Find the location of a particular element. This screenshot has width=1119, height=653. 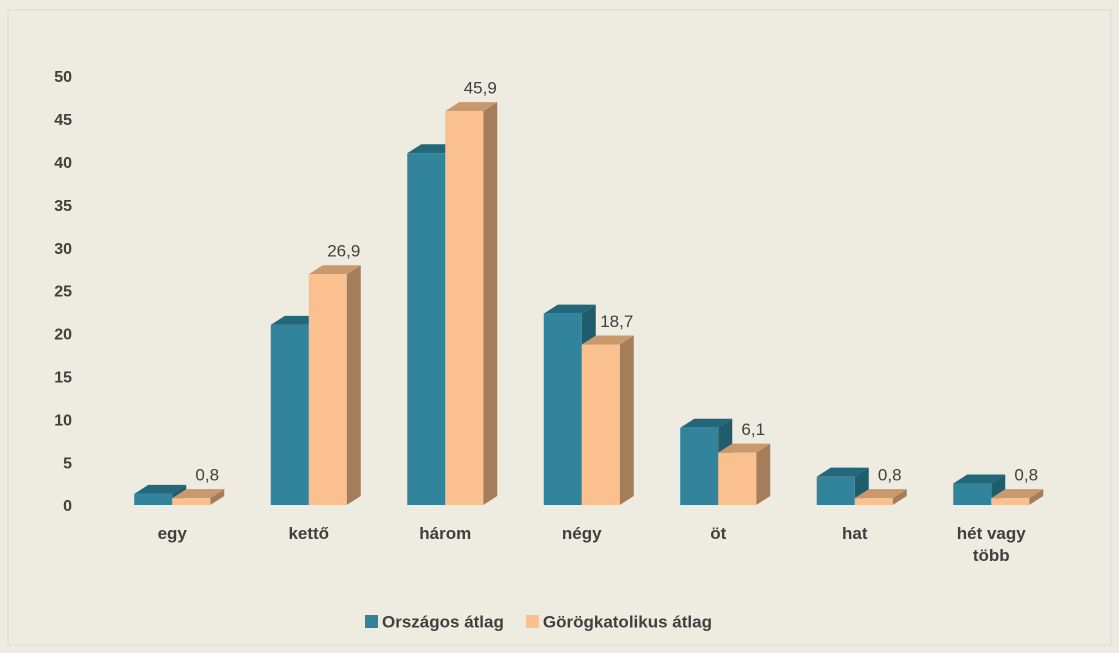

y-tick-label: 50 is located at coordinates (63, 77).